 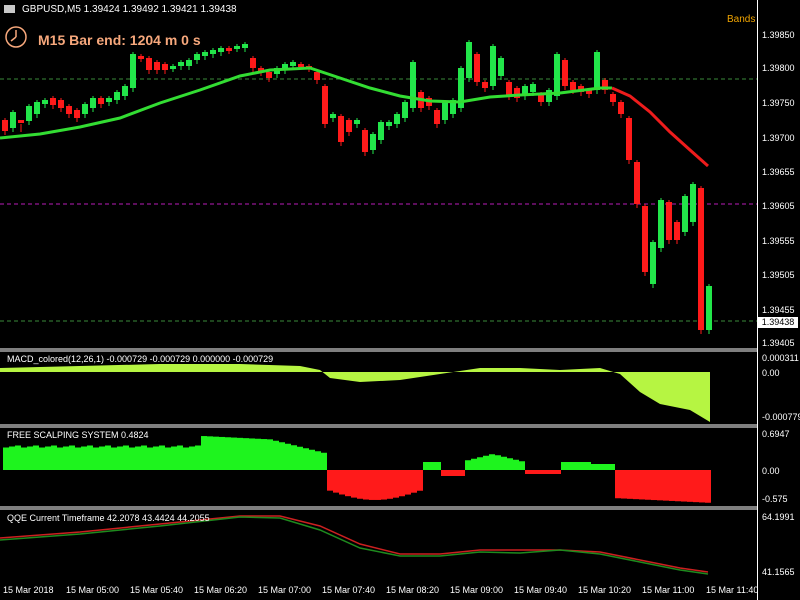 What do you see at coordinates (378, 467) in the screenshot?
I see `fss-pane` at bounding box center [378, 467].